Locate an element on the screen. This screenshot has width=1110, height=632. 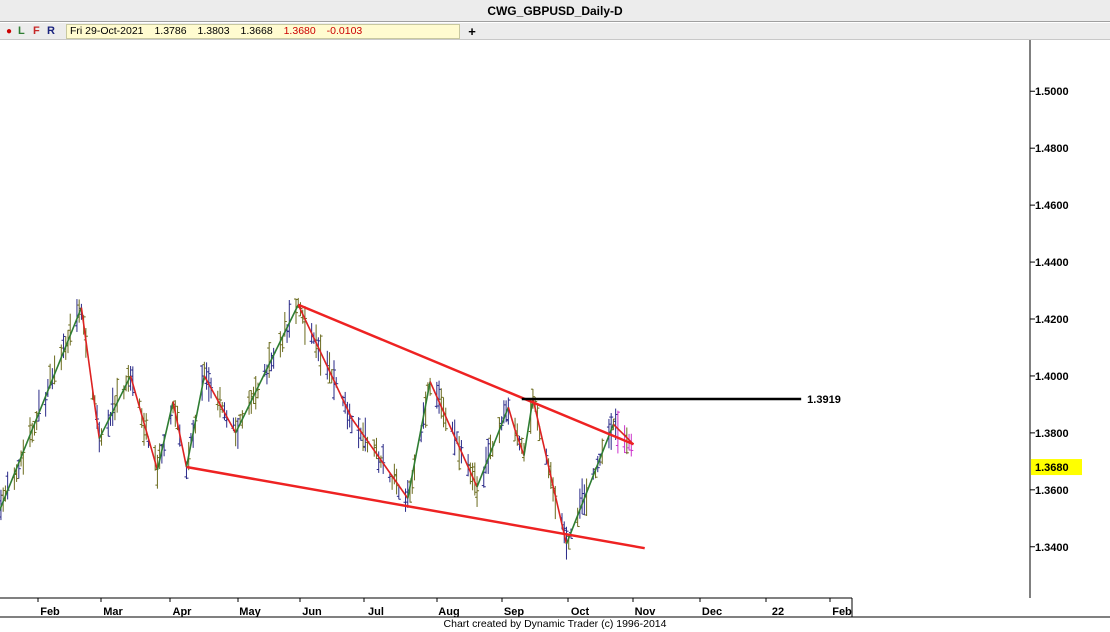
y-tick-label: 1.4000 is located at coordinates (1052, 377).